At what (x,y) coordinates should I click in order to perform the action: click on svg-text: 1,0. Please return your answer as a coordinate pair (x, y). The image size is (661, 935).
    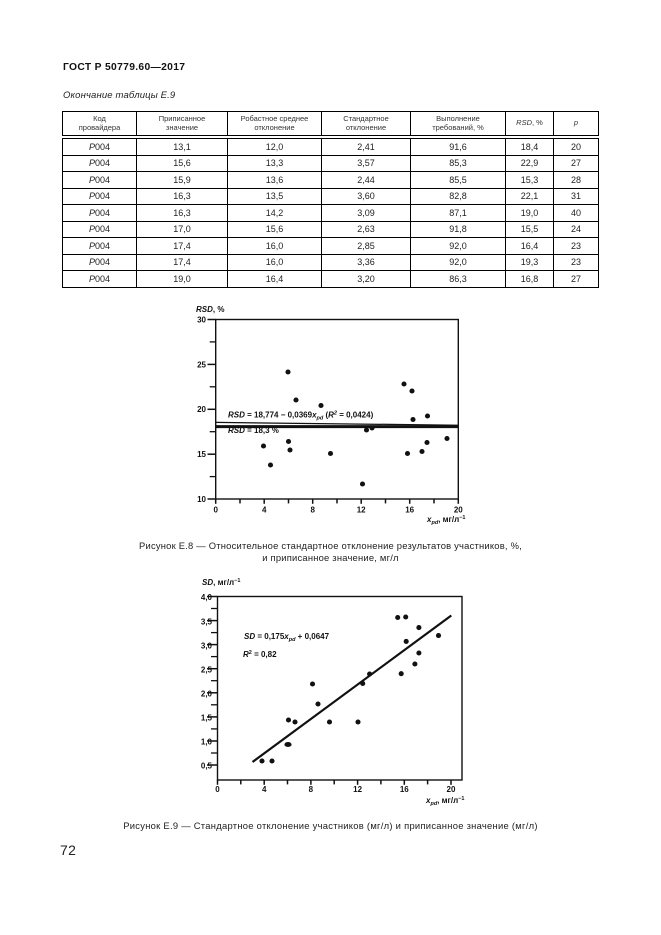
    Looking at the image, I should click on (207, 742).